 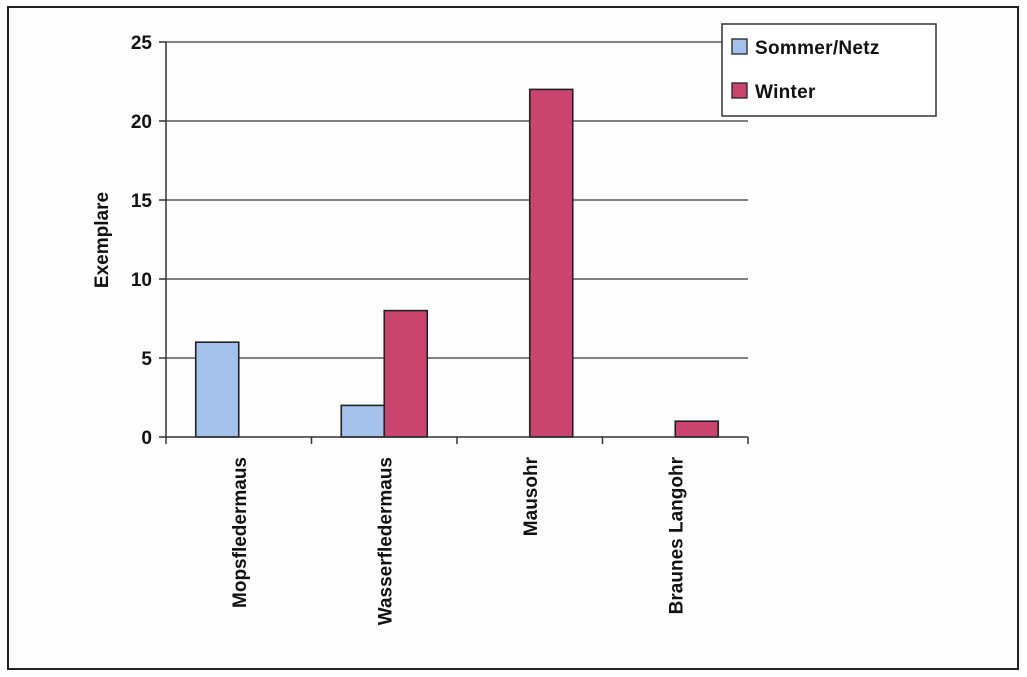 What do you see at coordinates (739, 90) in the screenshot?
I see `legend-swatch-winter` at bounding box center [739, 90].